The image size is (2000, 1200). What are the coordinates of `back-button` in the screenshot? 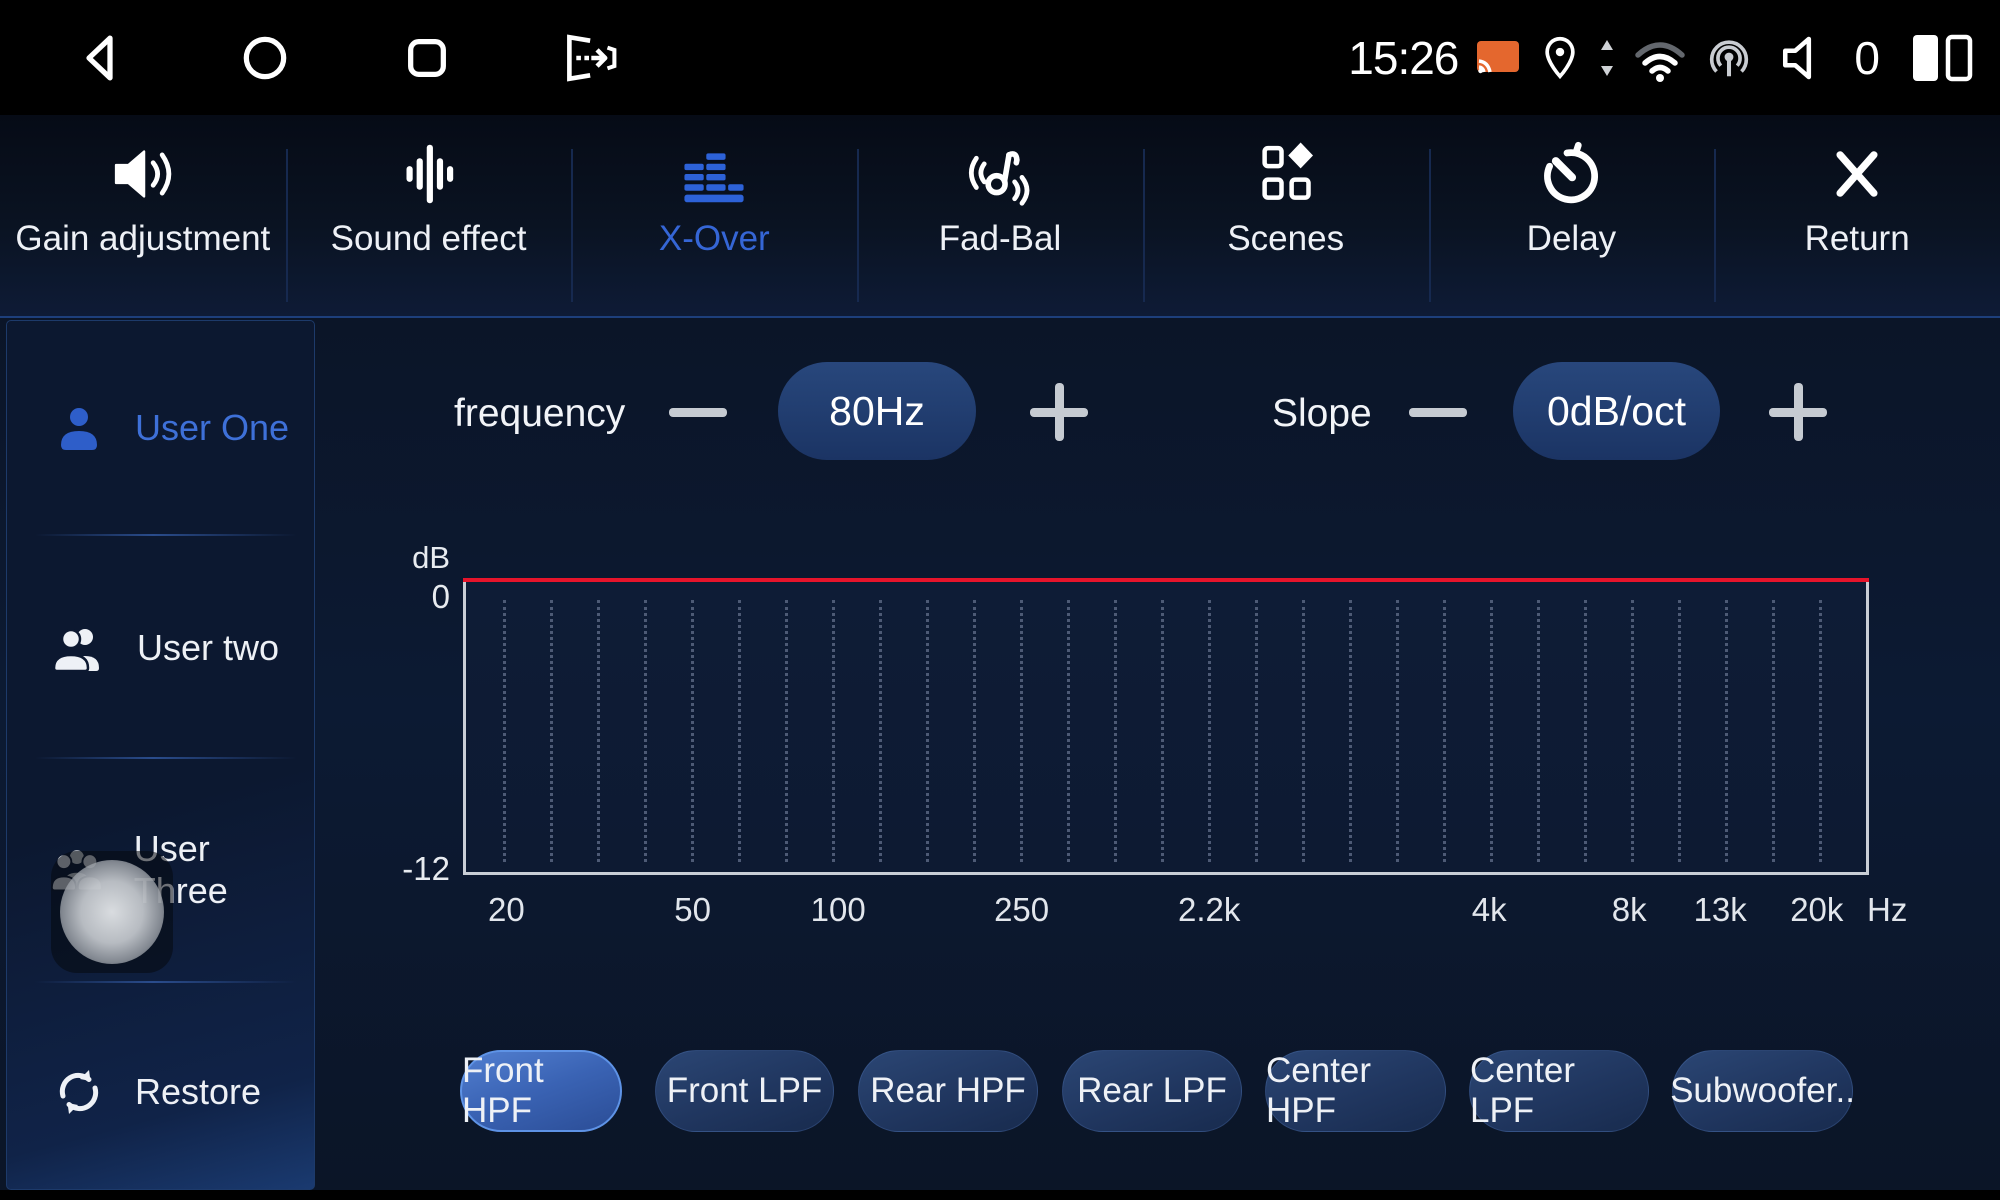 It's located at (103, 58).